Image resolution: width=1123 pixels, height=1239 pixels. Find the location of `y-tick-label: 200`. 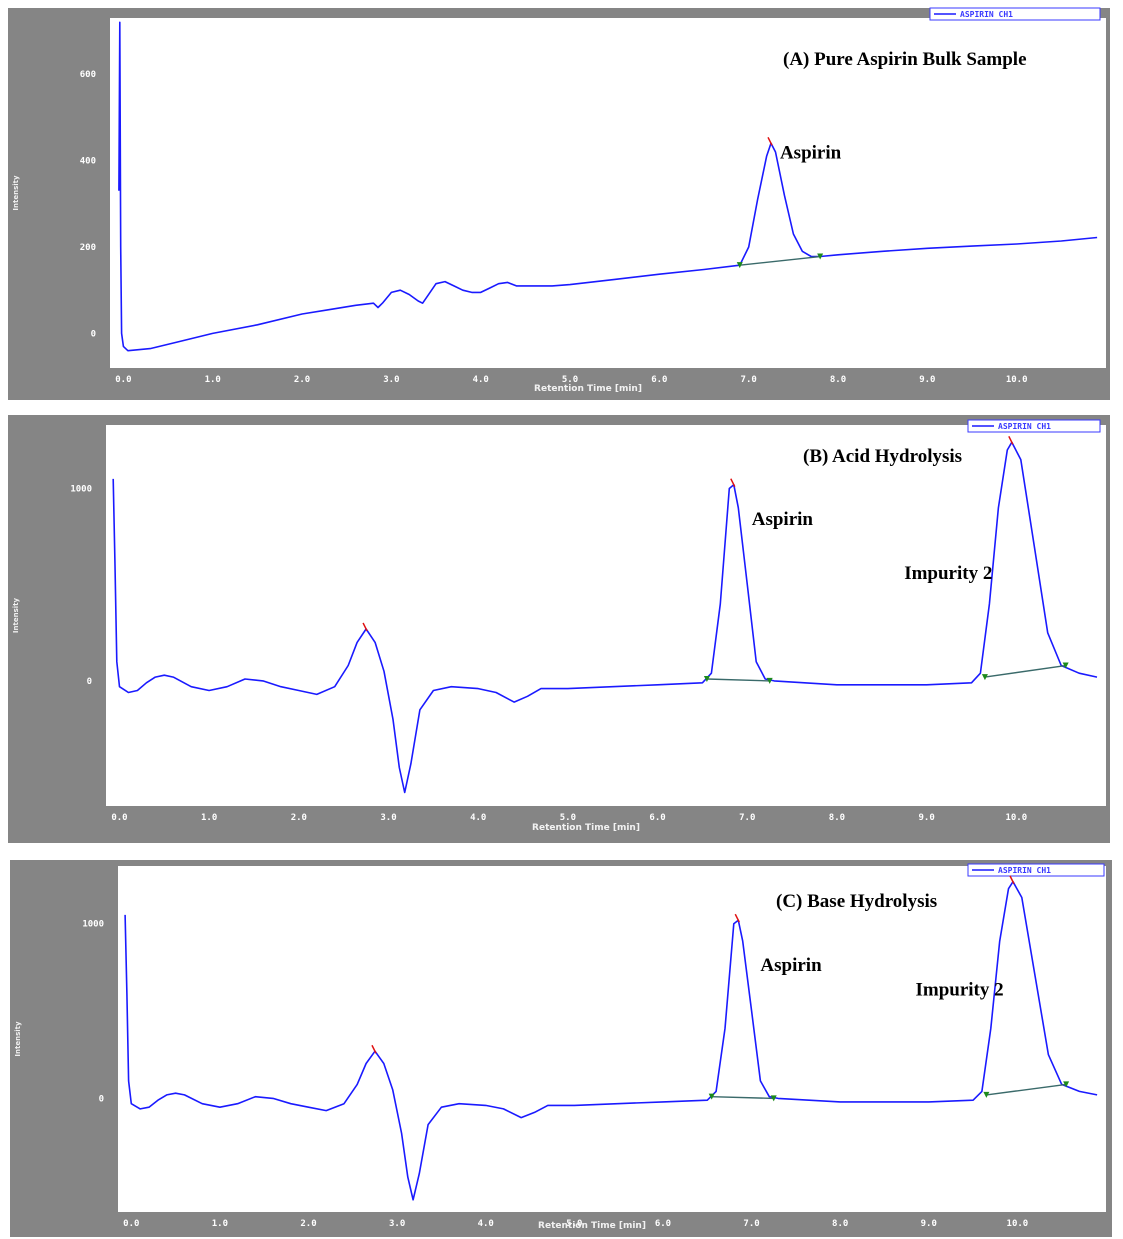

y-tick-label: 200 is located at coordinates (88, 248).